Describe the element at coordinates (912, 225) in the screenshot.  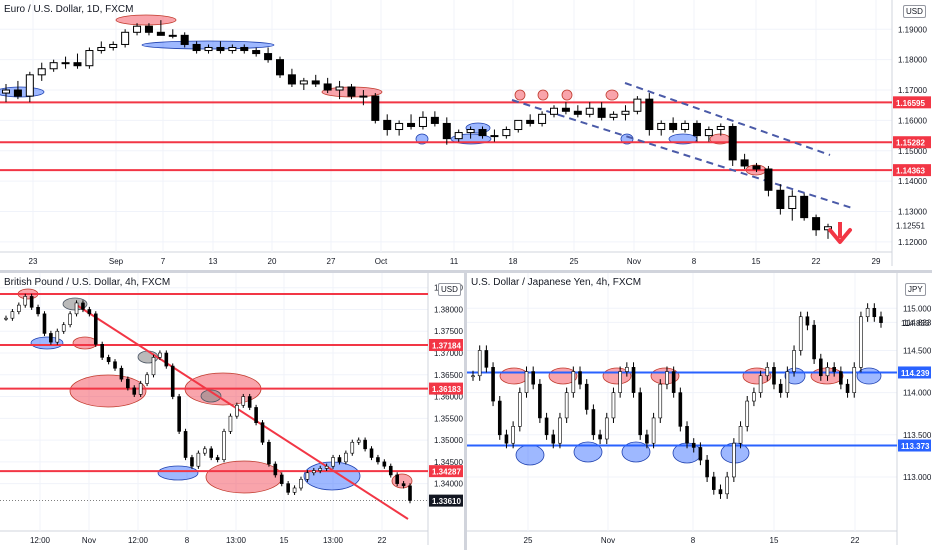
I see `last-price-label-bg` at that location.